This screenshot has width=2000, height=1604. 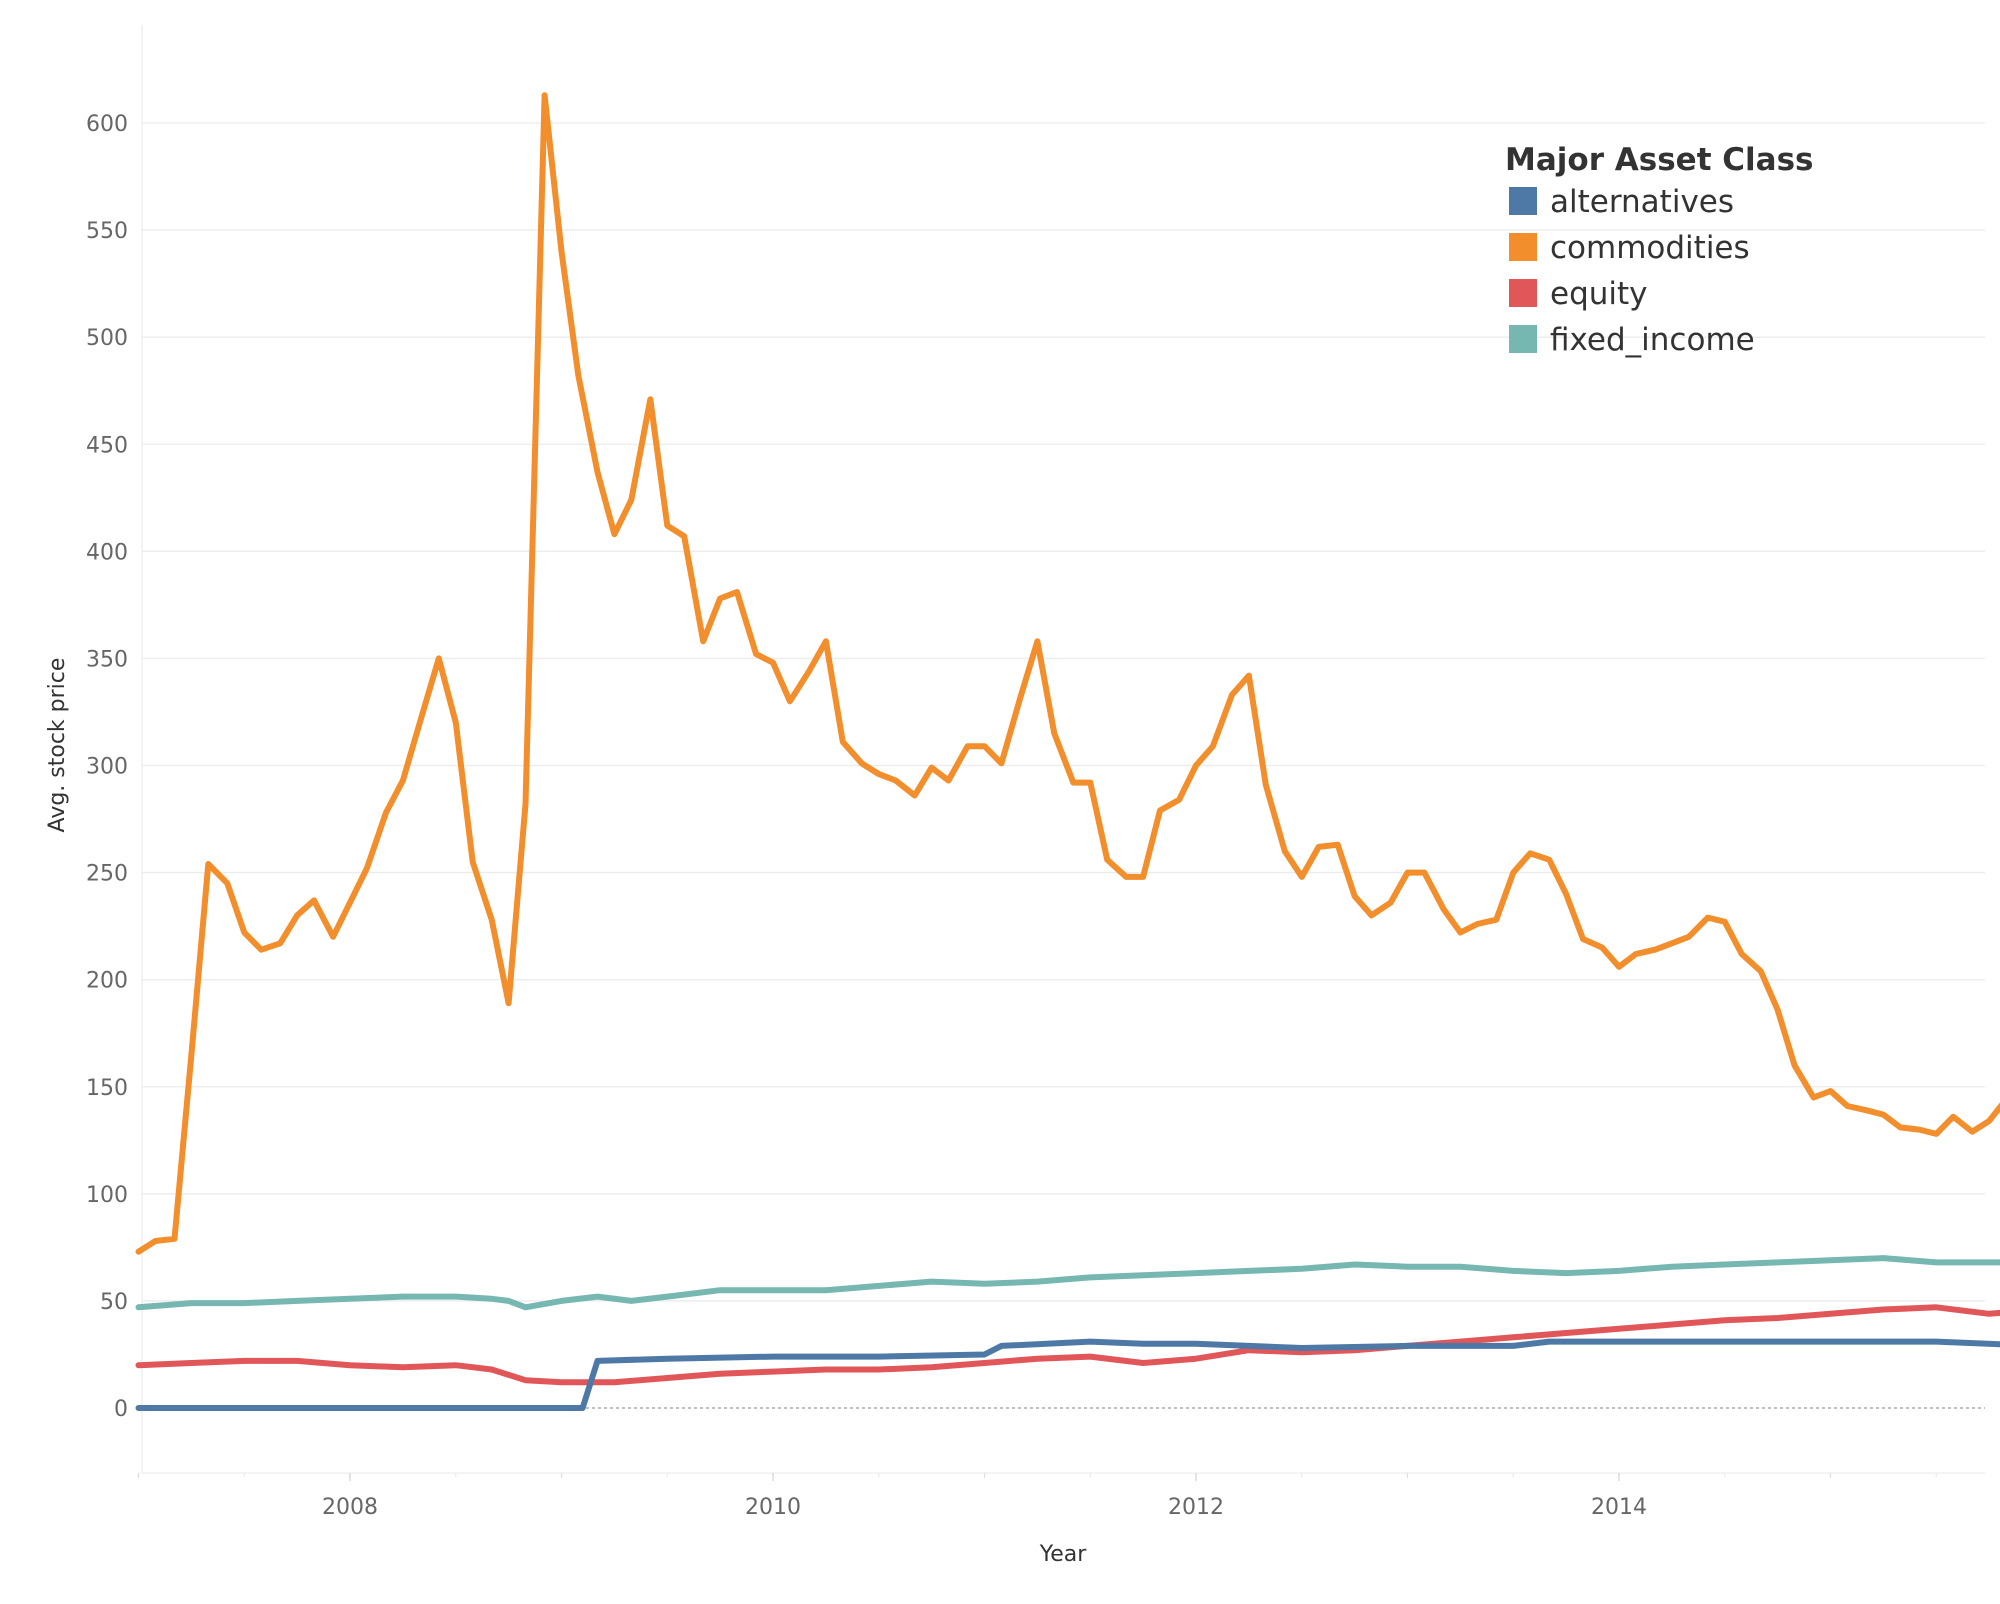 What do you see at coordinates (1599, 294) in the screenshot?
I see `legend-label-equity: equity` at bounding box center [1599, 294].